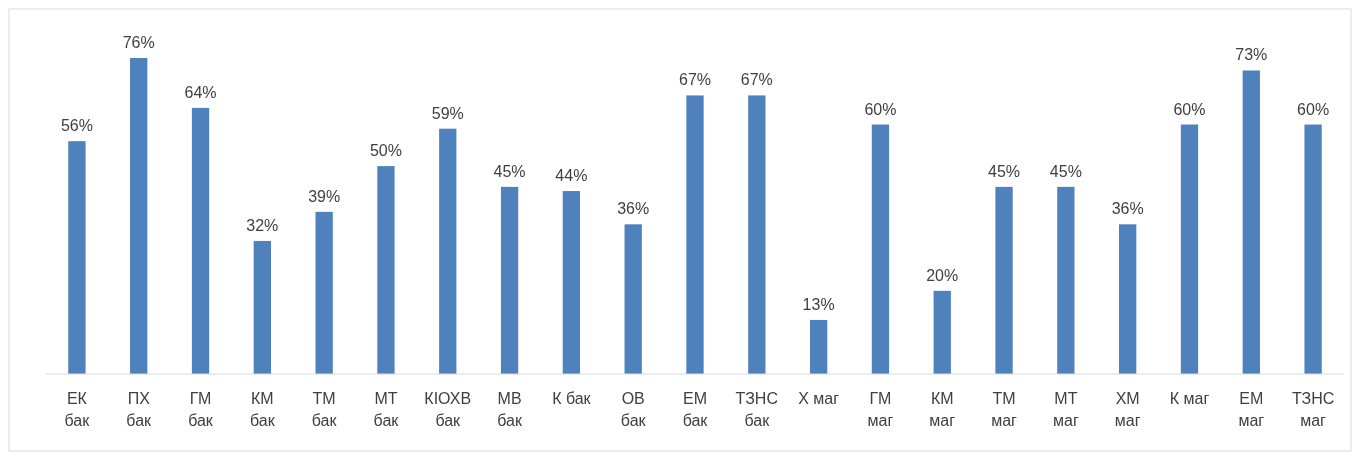  Describe the element at coordinates (386, 409) in the screenshot. I see `x-tick-label: МТ бак` at that location.